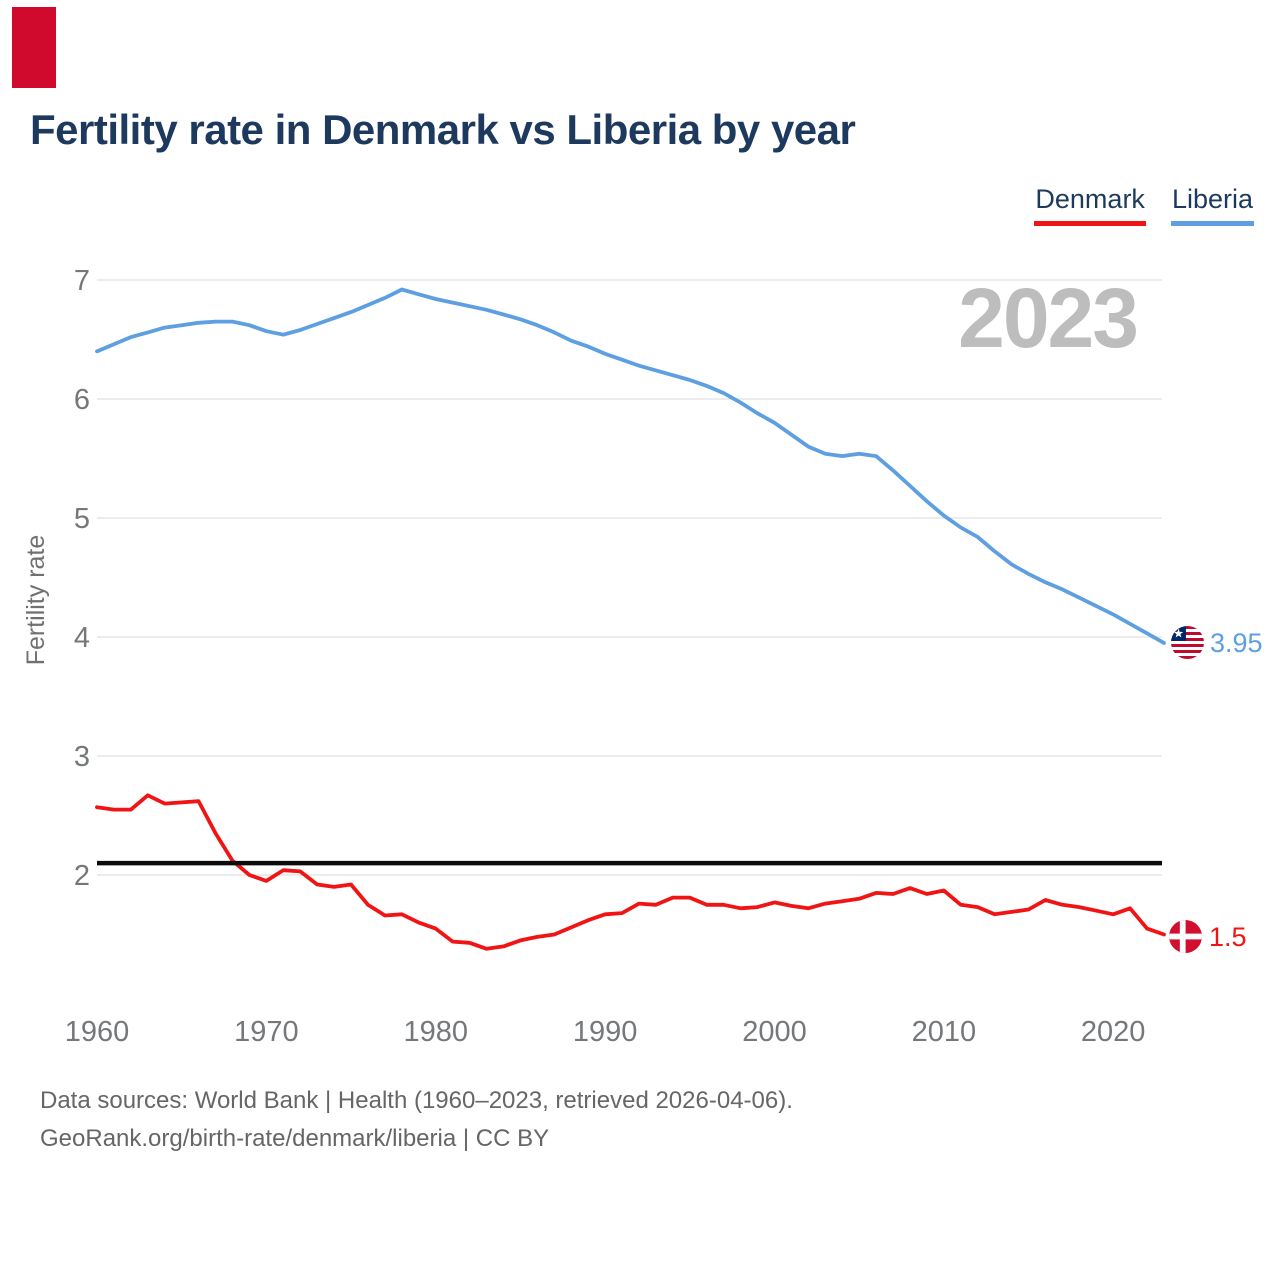 The height and width of the screenshot is (1280, 1280). I want to click on denmark-flag-icon, so click(1185, 936).